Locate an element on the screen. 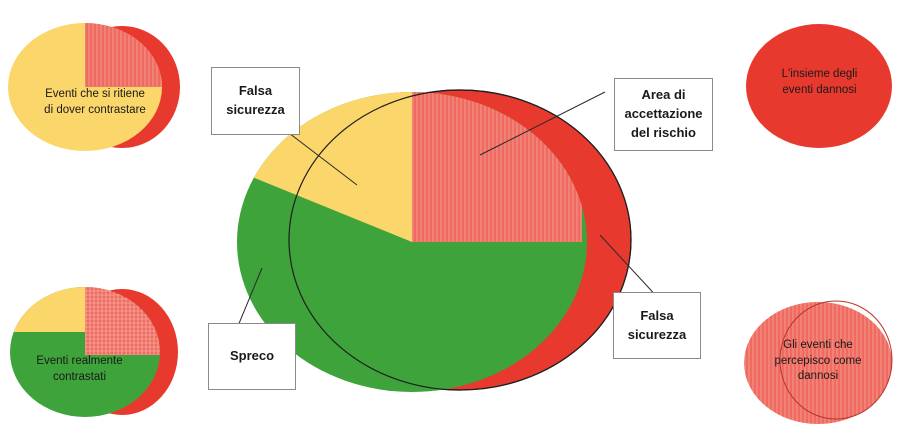 The image size is (907, 438). legend-harmful-events is located at coordinates (819, 86).